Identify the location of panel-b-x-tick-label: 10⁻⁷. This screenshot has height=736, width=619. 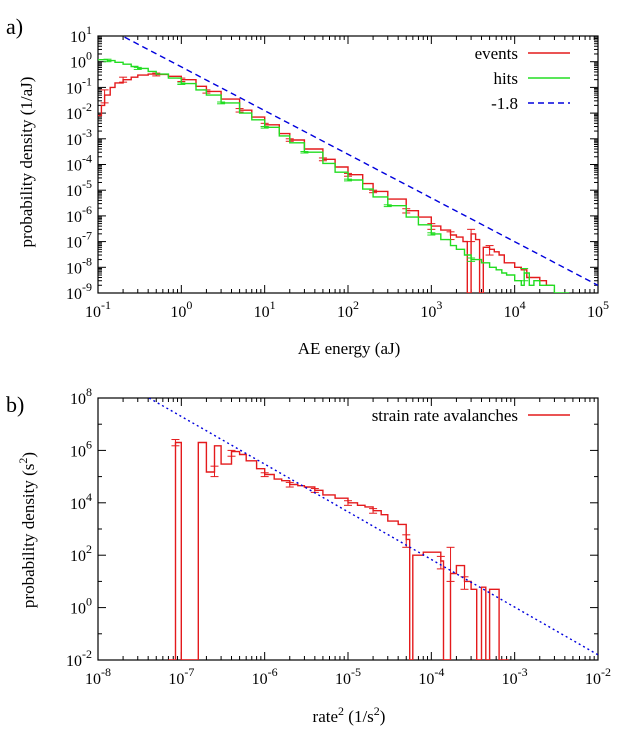
(181, 676).